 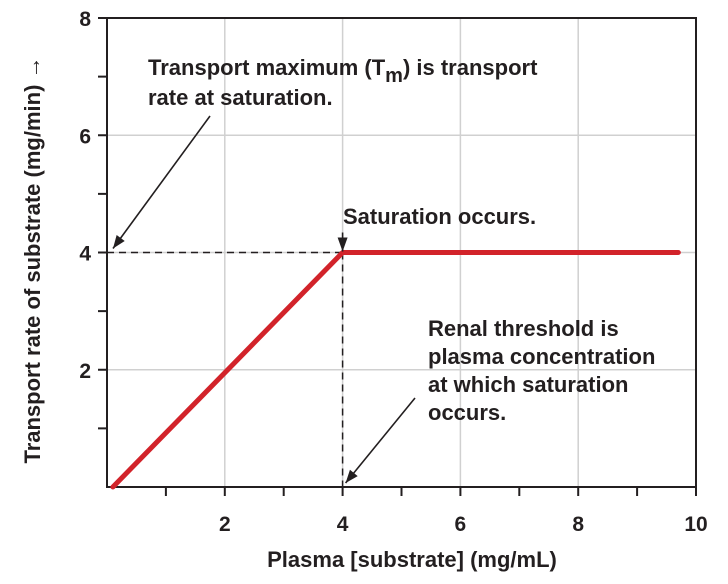 I want to click on threshold-annotation-line3: at which saturation, so click(x=528, y=384).